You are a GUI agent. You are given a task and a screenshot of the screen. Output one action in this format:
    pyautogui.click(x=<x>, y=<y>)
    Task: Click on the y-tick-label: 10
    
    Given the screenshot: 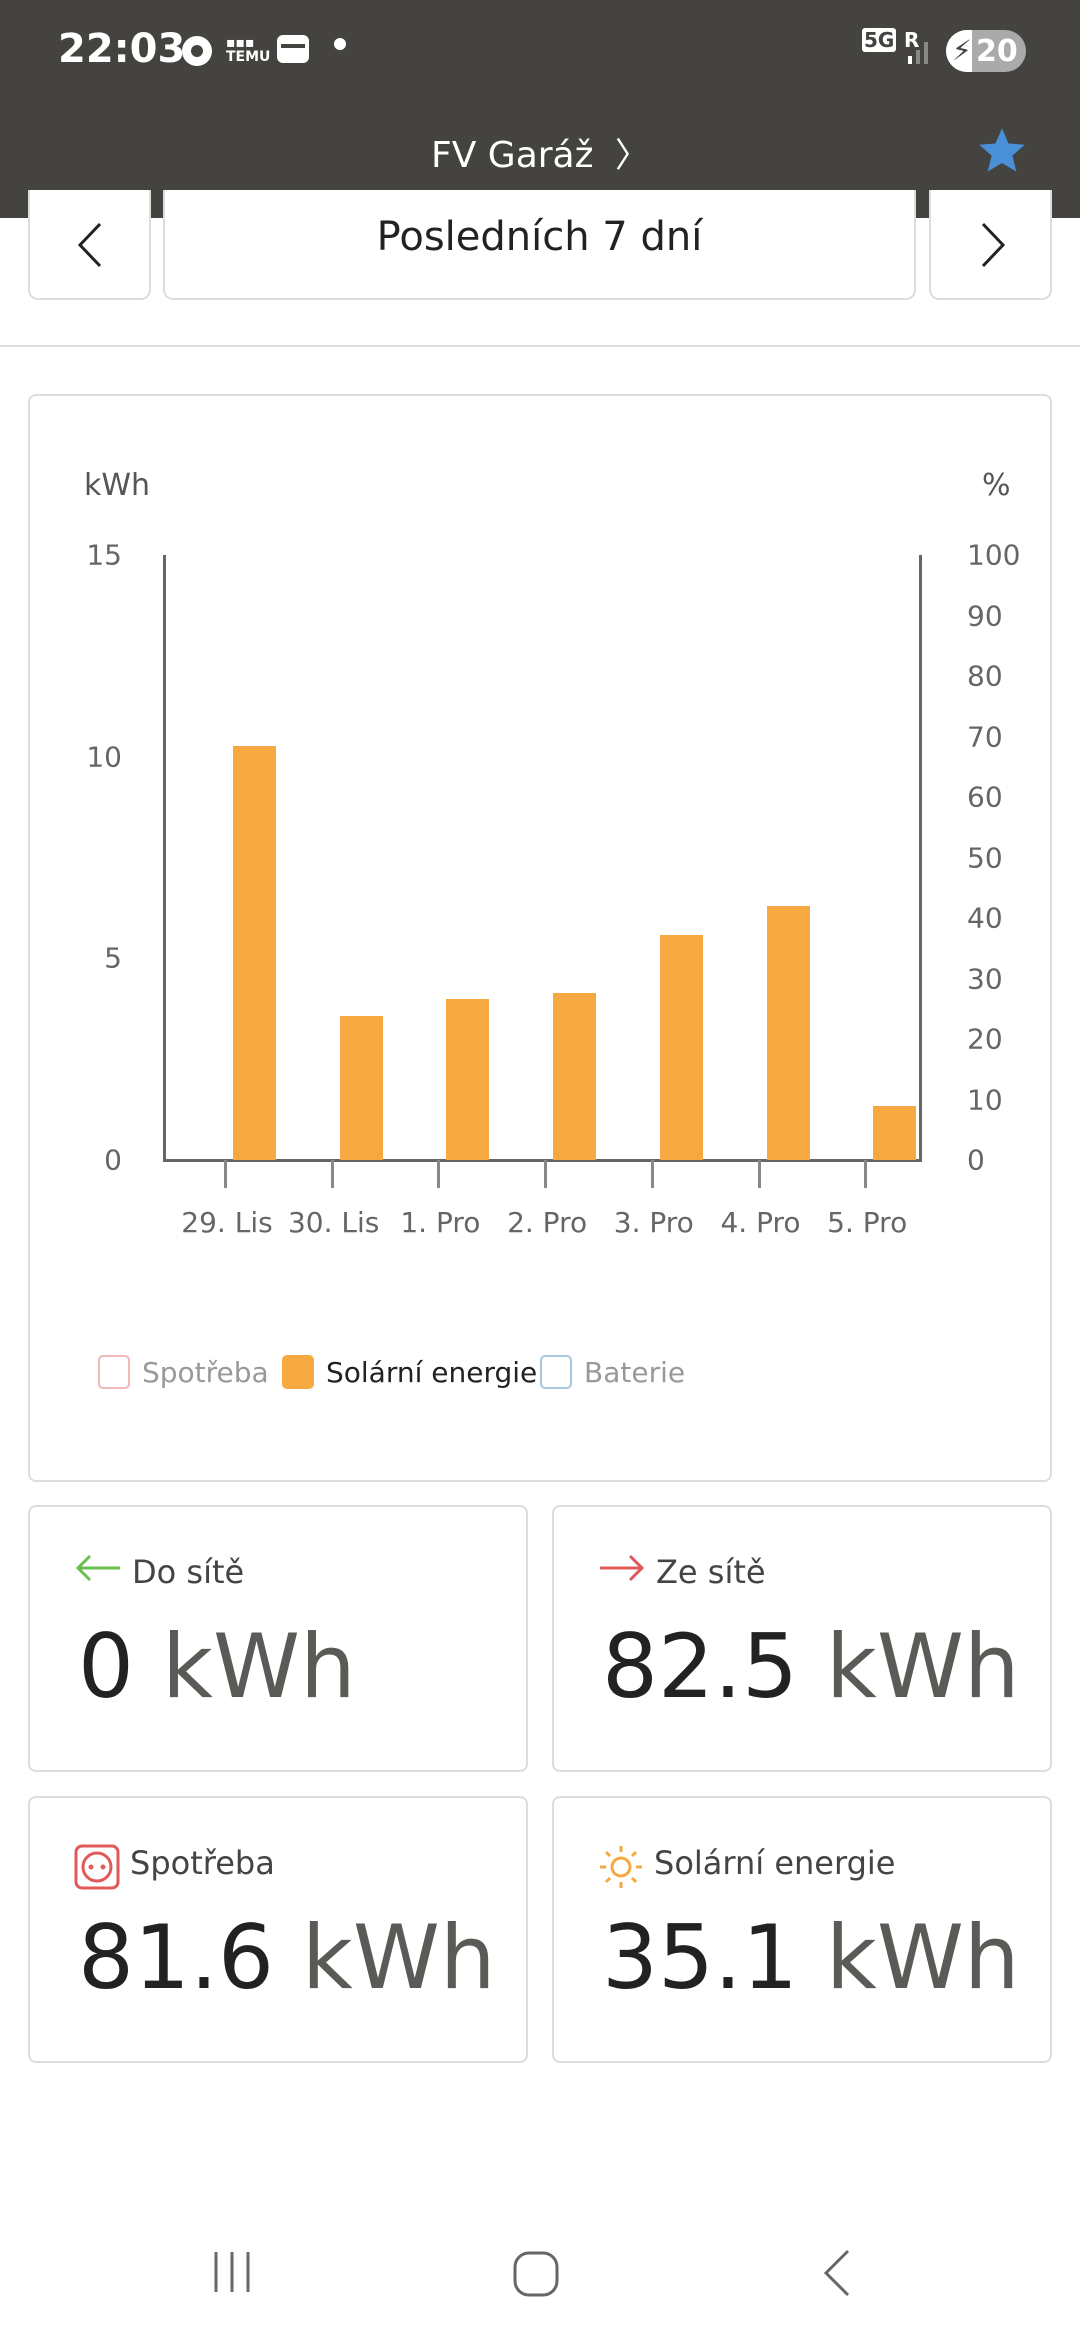 What is the action you would take?
    pyautogui.click(x=104, y=757)
    